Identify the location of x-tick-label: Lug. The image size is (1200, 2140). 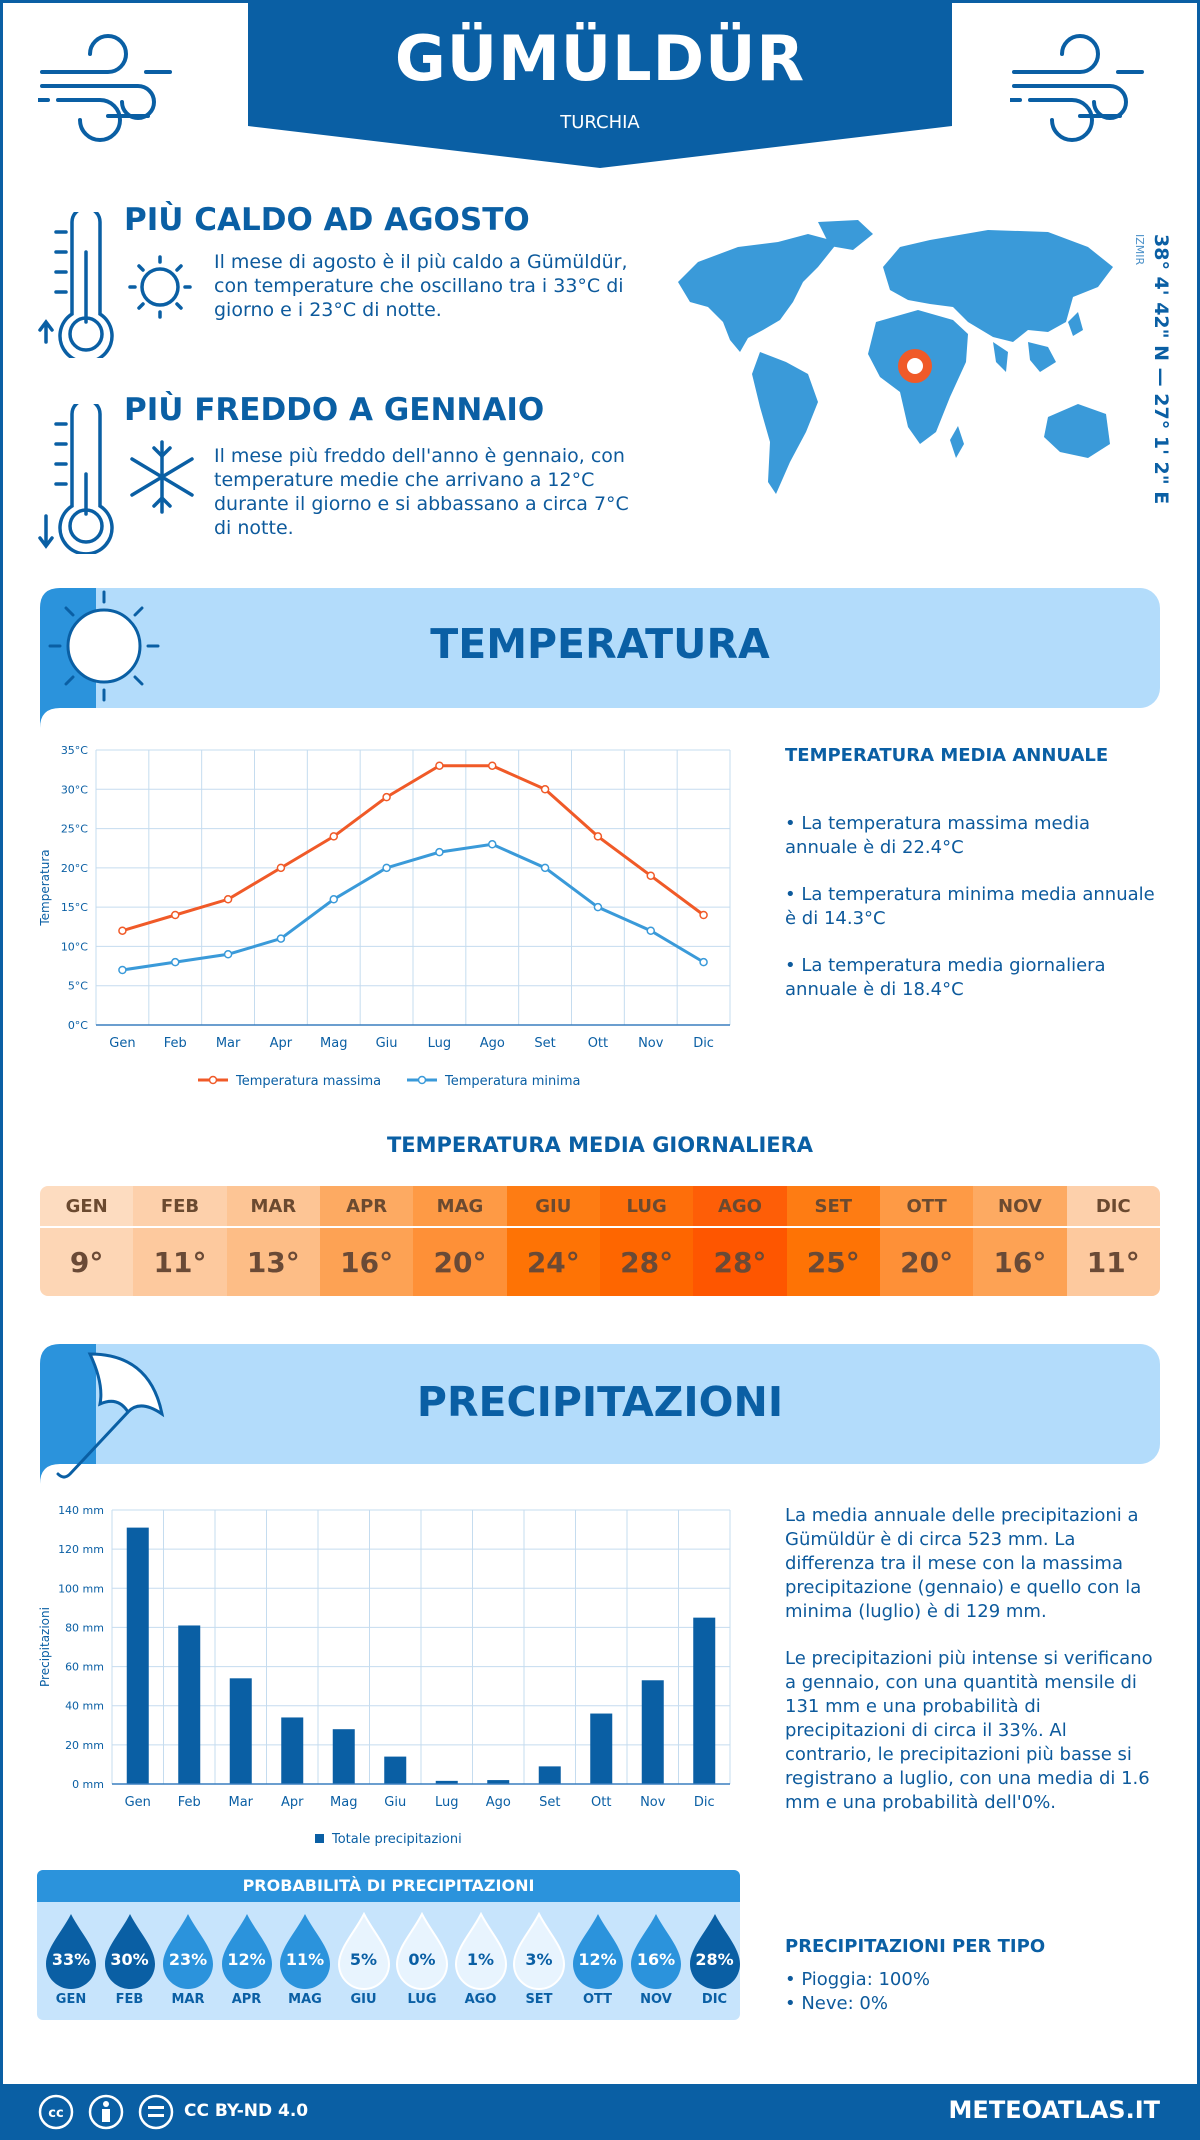
(440, 1043).